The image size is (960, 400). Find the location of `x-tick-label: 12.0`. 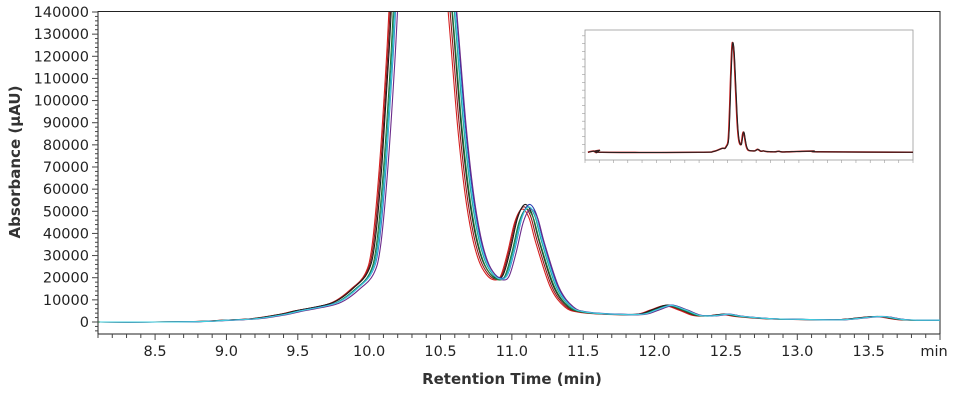

x-tick-label: 12.0 is located at coordinates (654, 352).